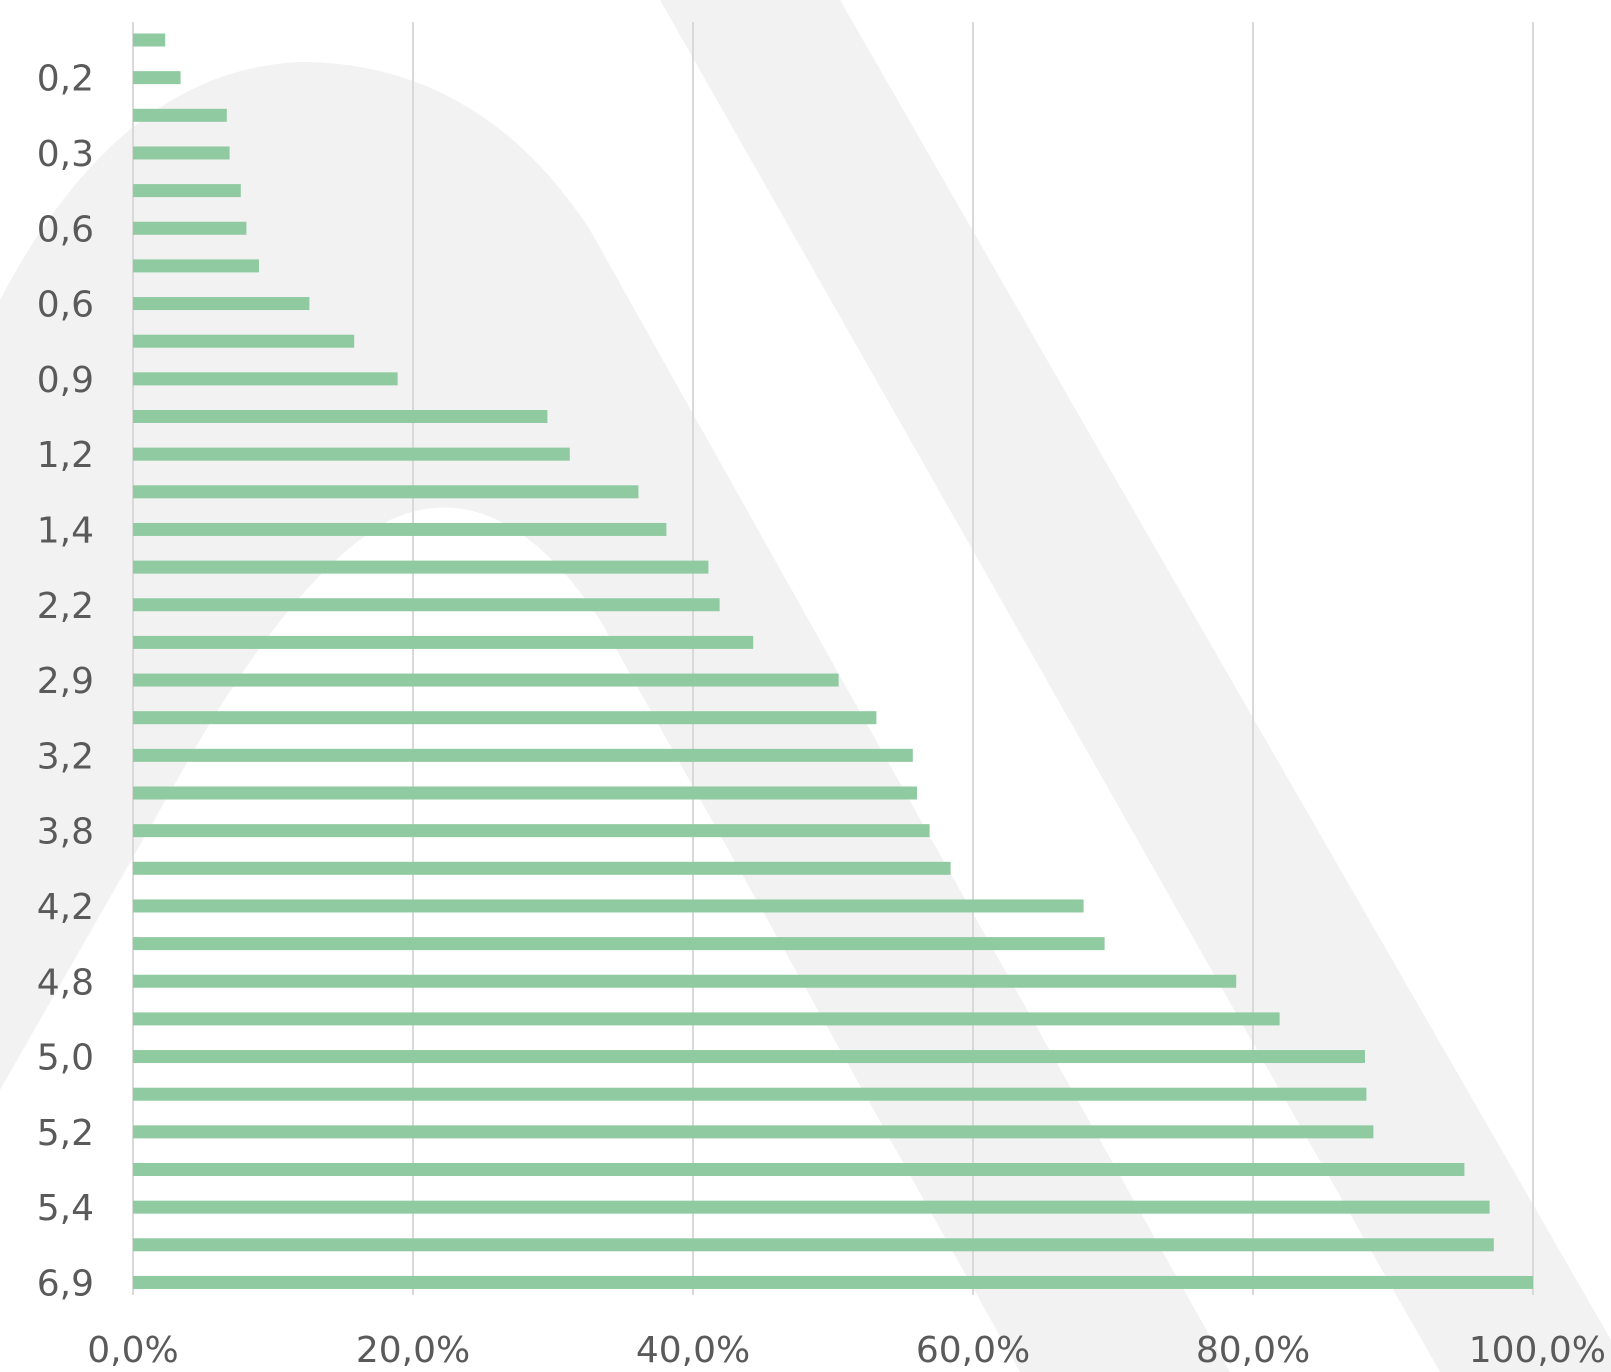 This screenshot has height=1372, width=1611. I want to click on x-tick-label: 20,0%, so click(413, 1350).